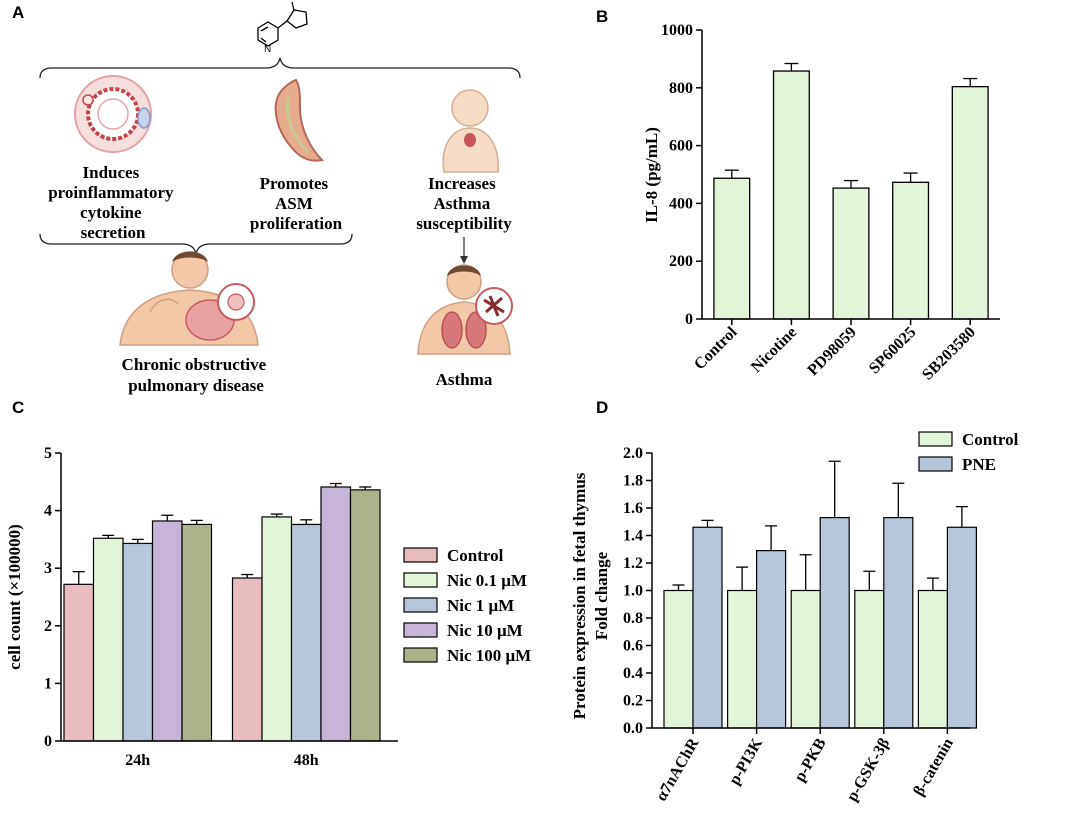 Image resolution: width=1065 pixels, height=817 pixels. Describe the element at coordinates (465, 309) in the screenshot. I see `asthma-patient-icon` at that location.